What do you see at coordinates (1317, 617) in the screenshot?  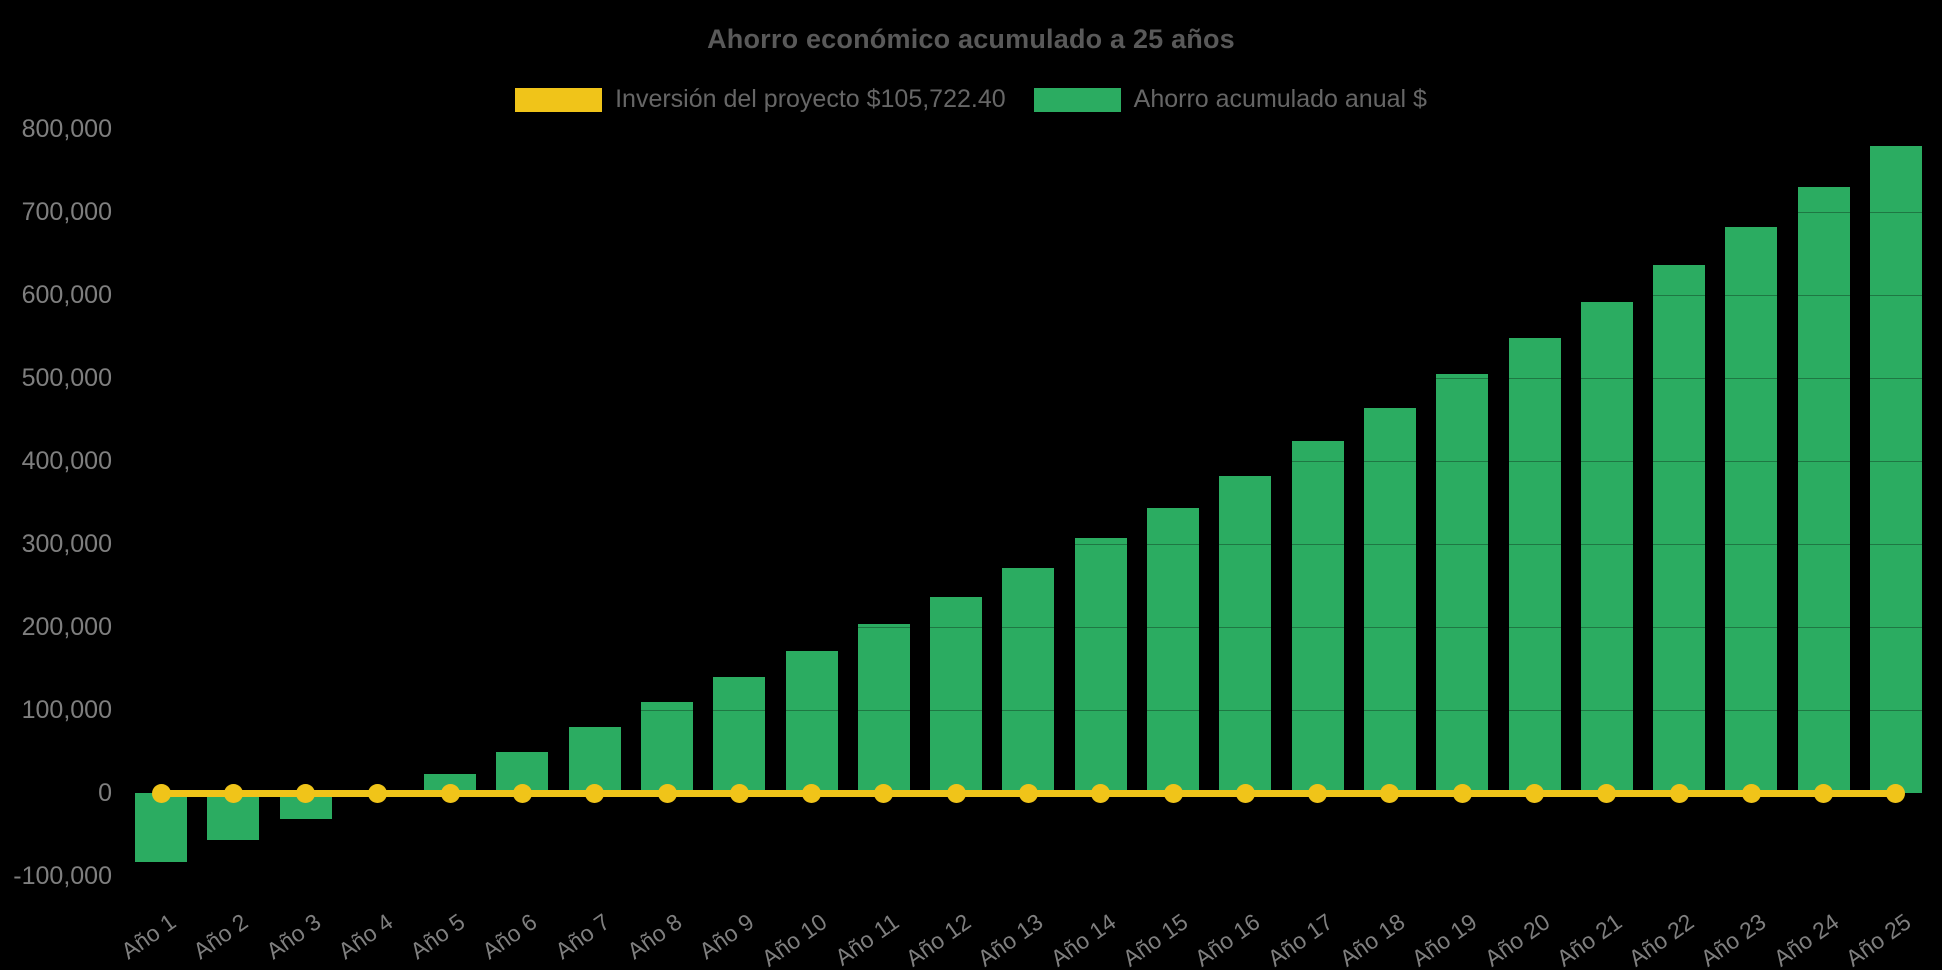 I see `bar-año-17` at bounding box center [1317, 617].